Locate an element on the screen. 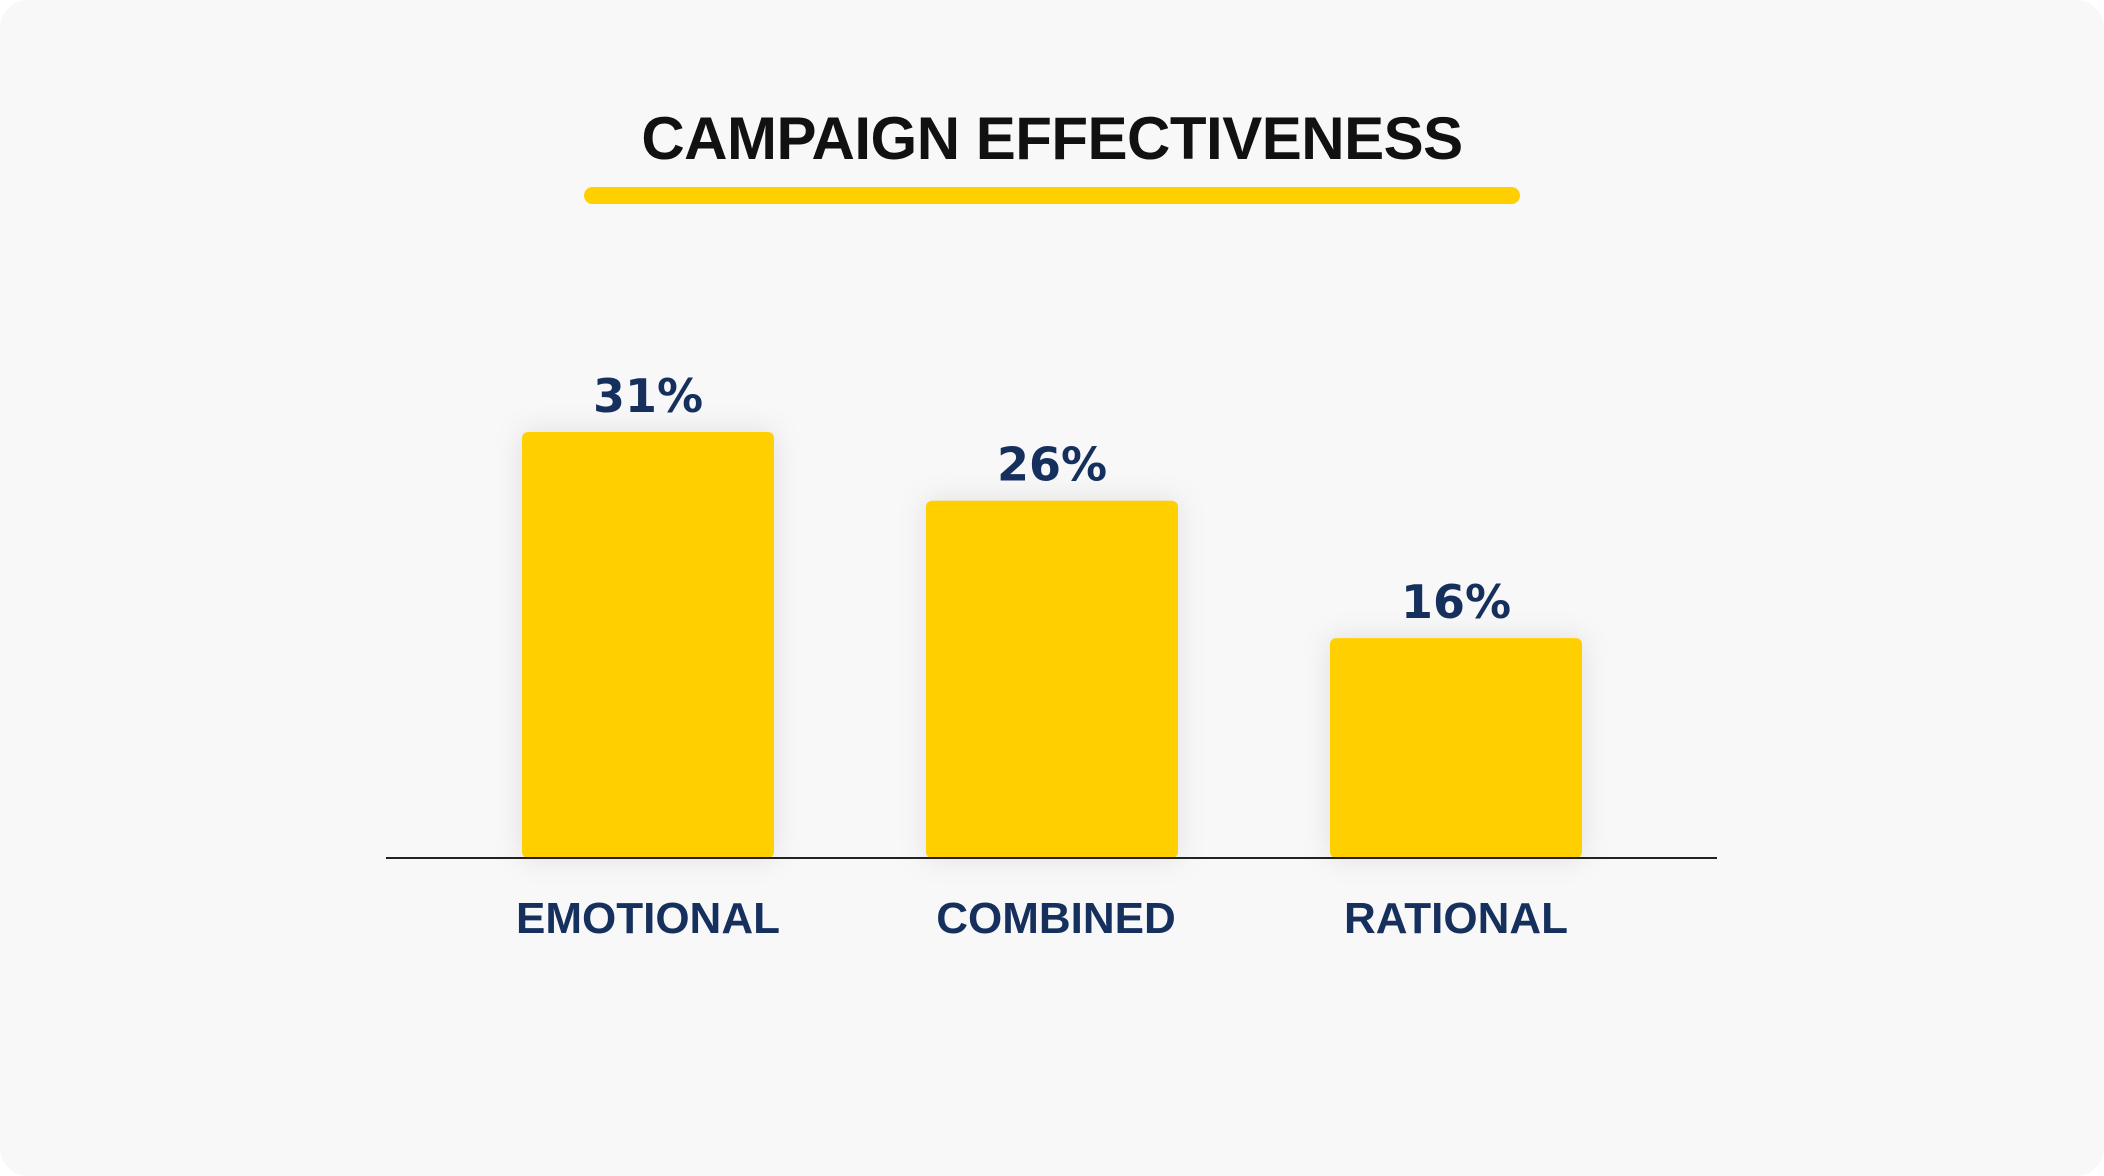 This screenshot has width=2104, height=1176. value-label-combined: 26% is located at coordinates (1052, 465).